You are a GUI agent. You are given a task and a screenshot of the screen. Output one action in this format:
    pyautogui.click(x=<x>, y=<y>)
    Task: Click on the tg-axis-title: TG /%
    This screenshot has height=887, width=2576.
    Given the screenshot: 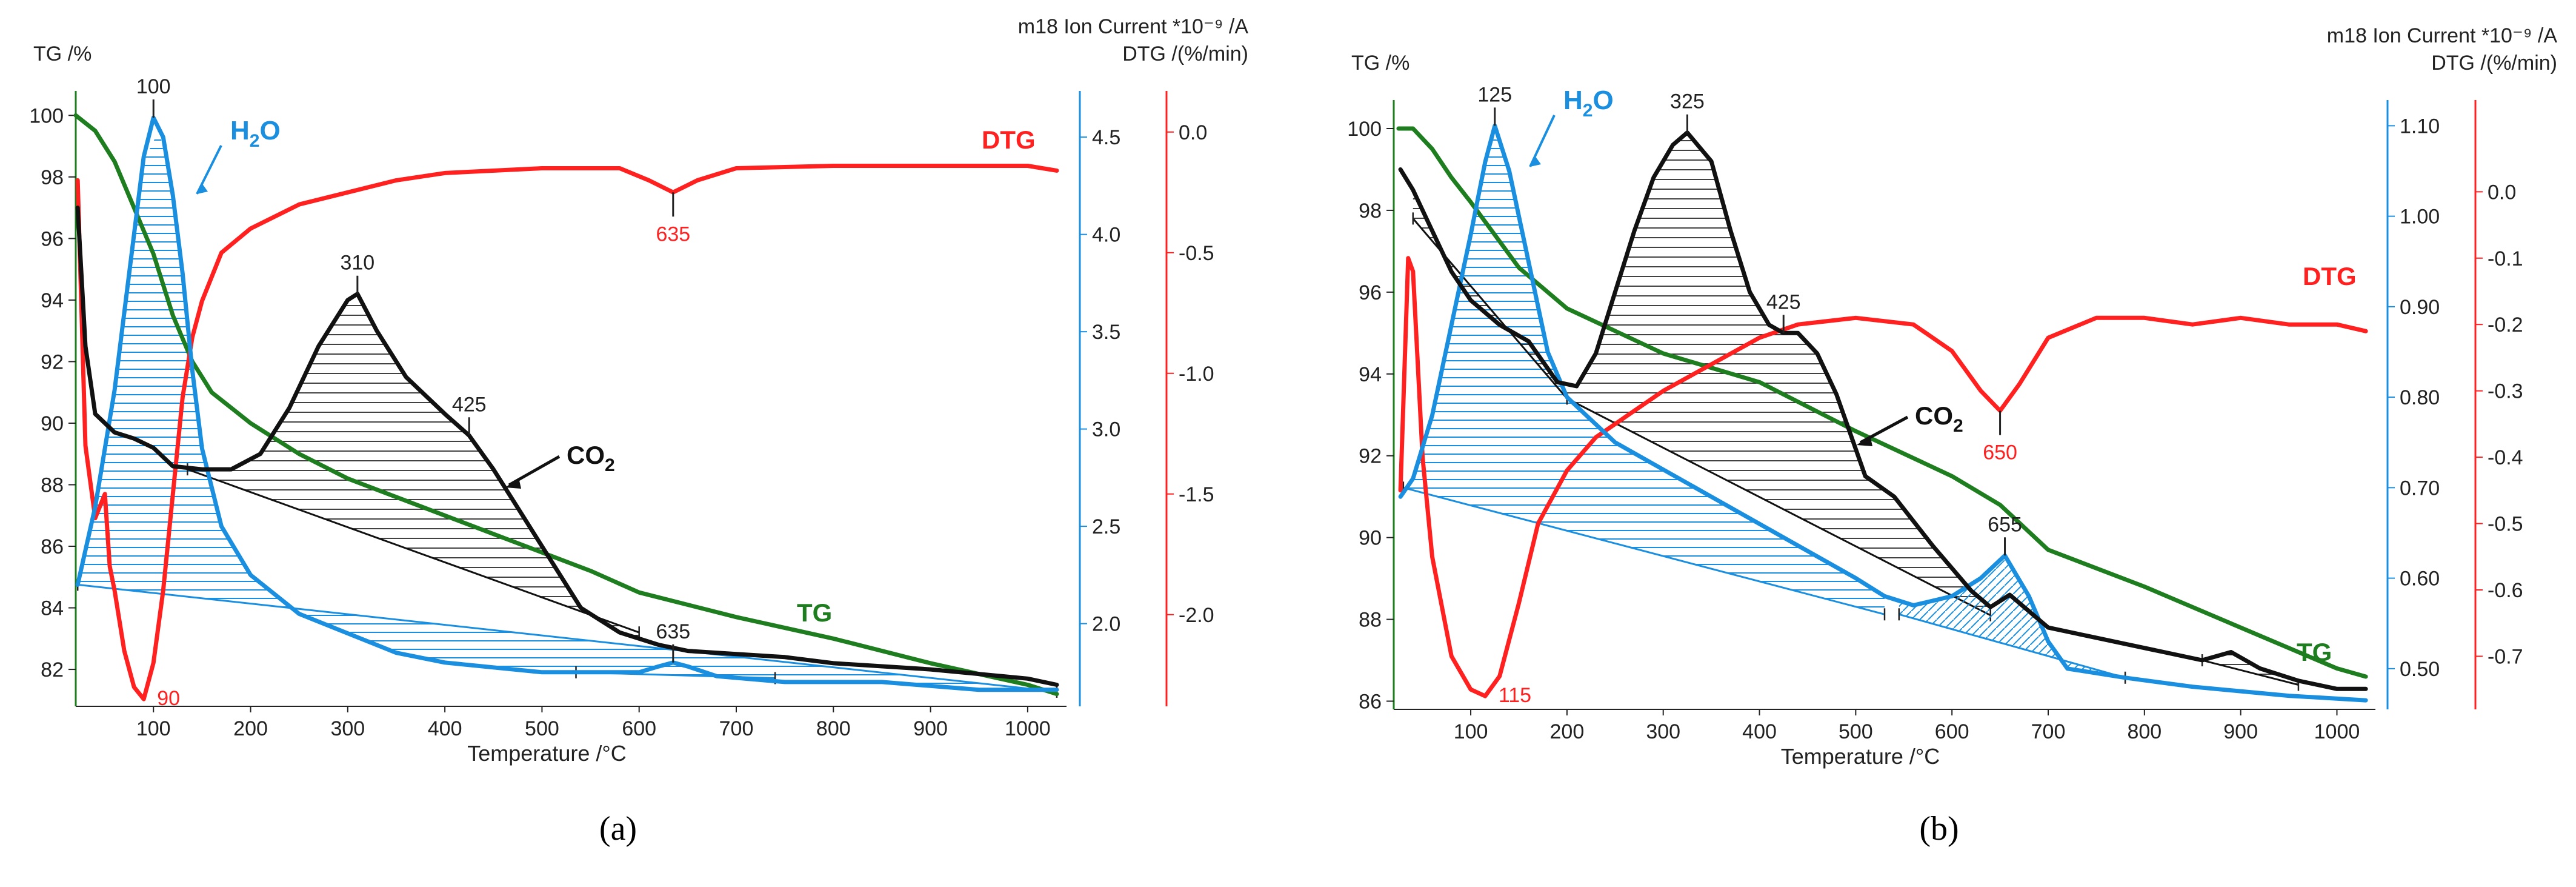 What is the action you would take?
    pyautogui.click(x=1380, y=63)
    